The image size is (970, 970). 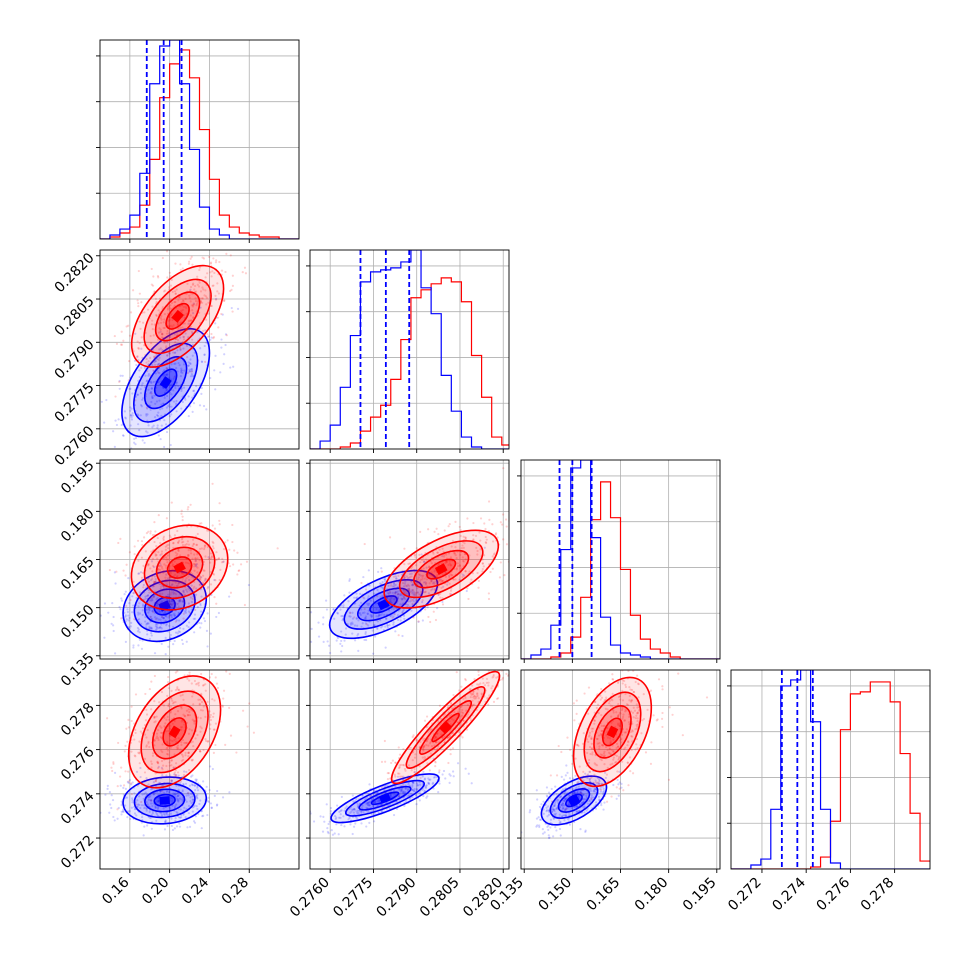 I want to click on y-tick-label: 0.2820, so click(x=75, y=273).